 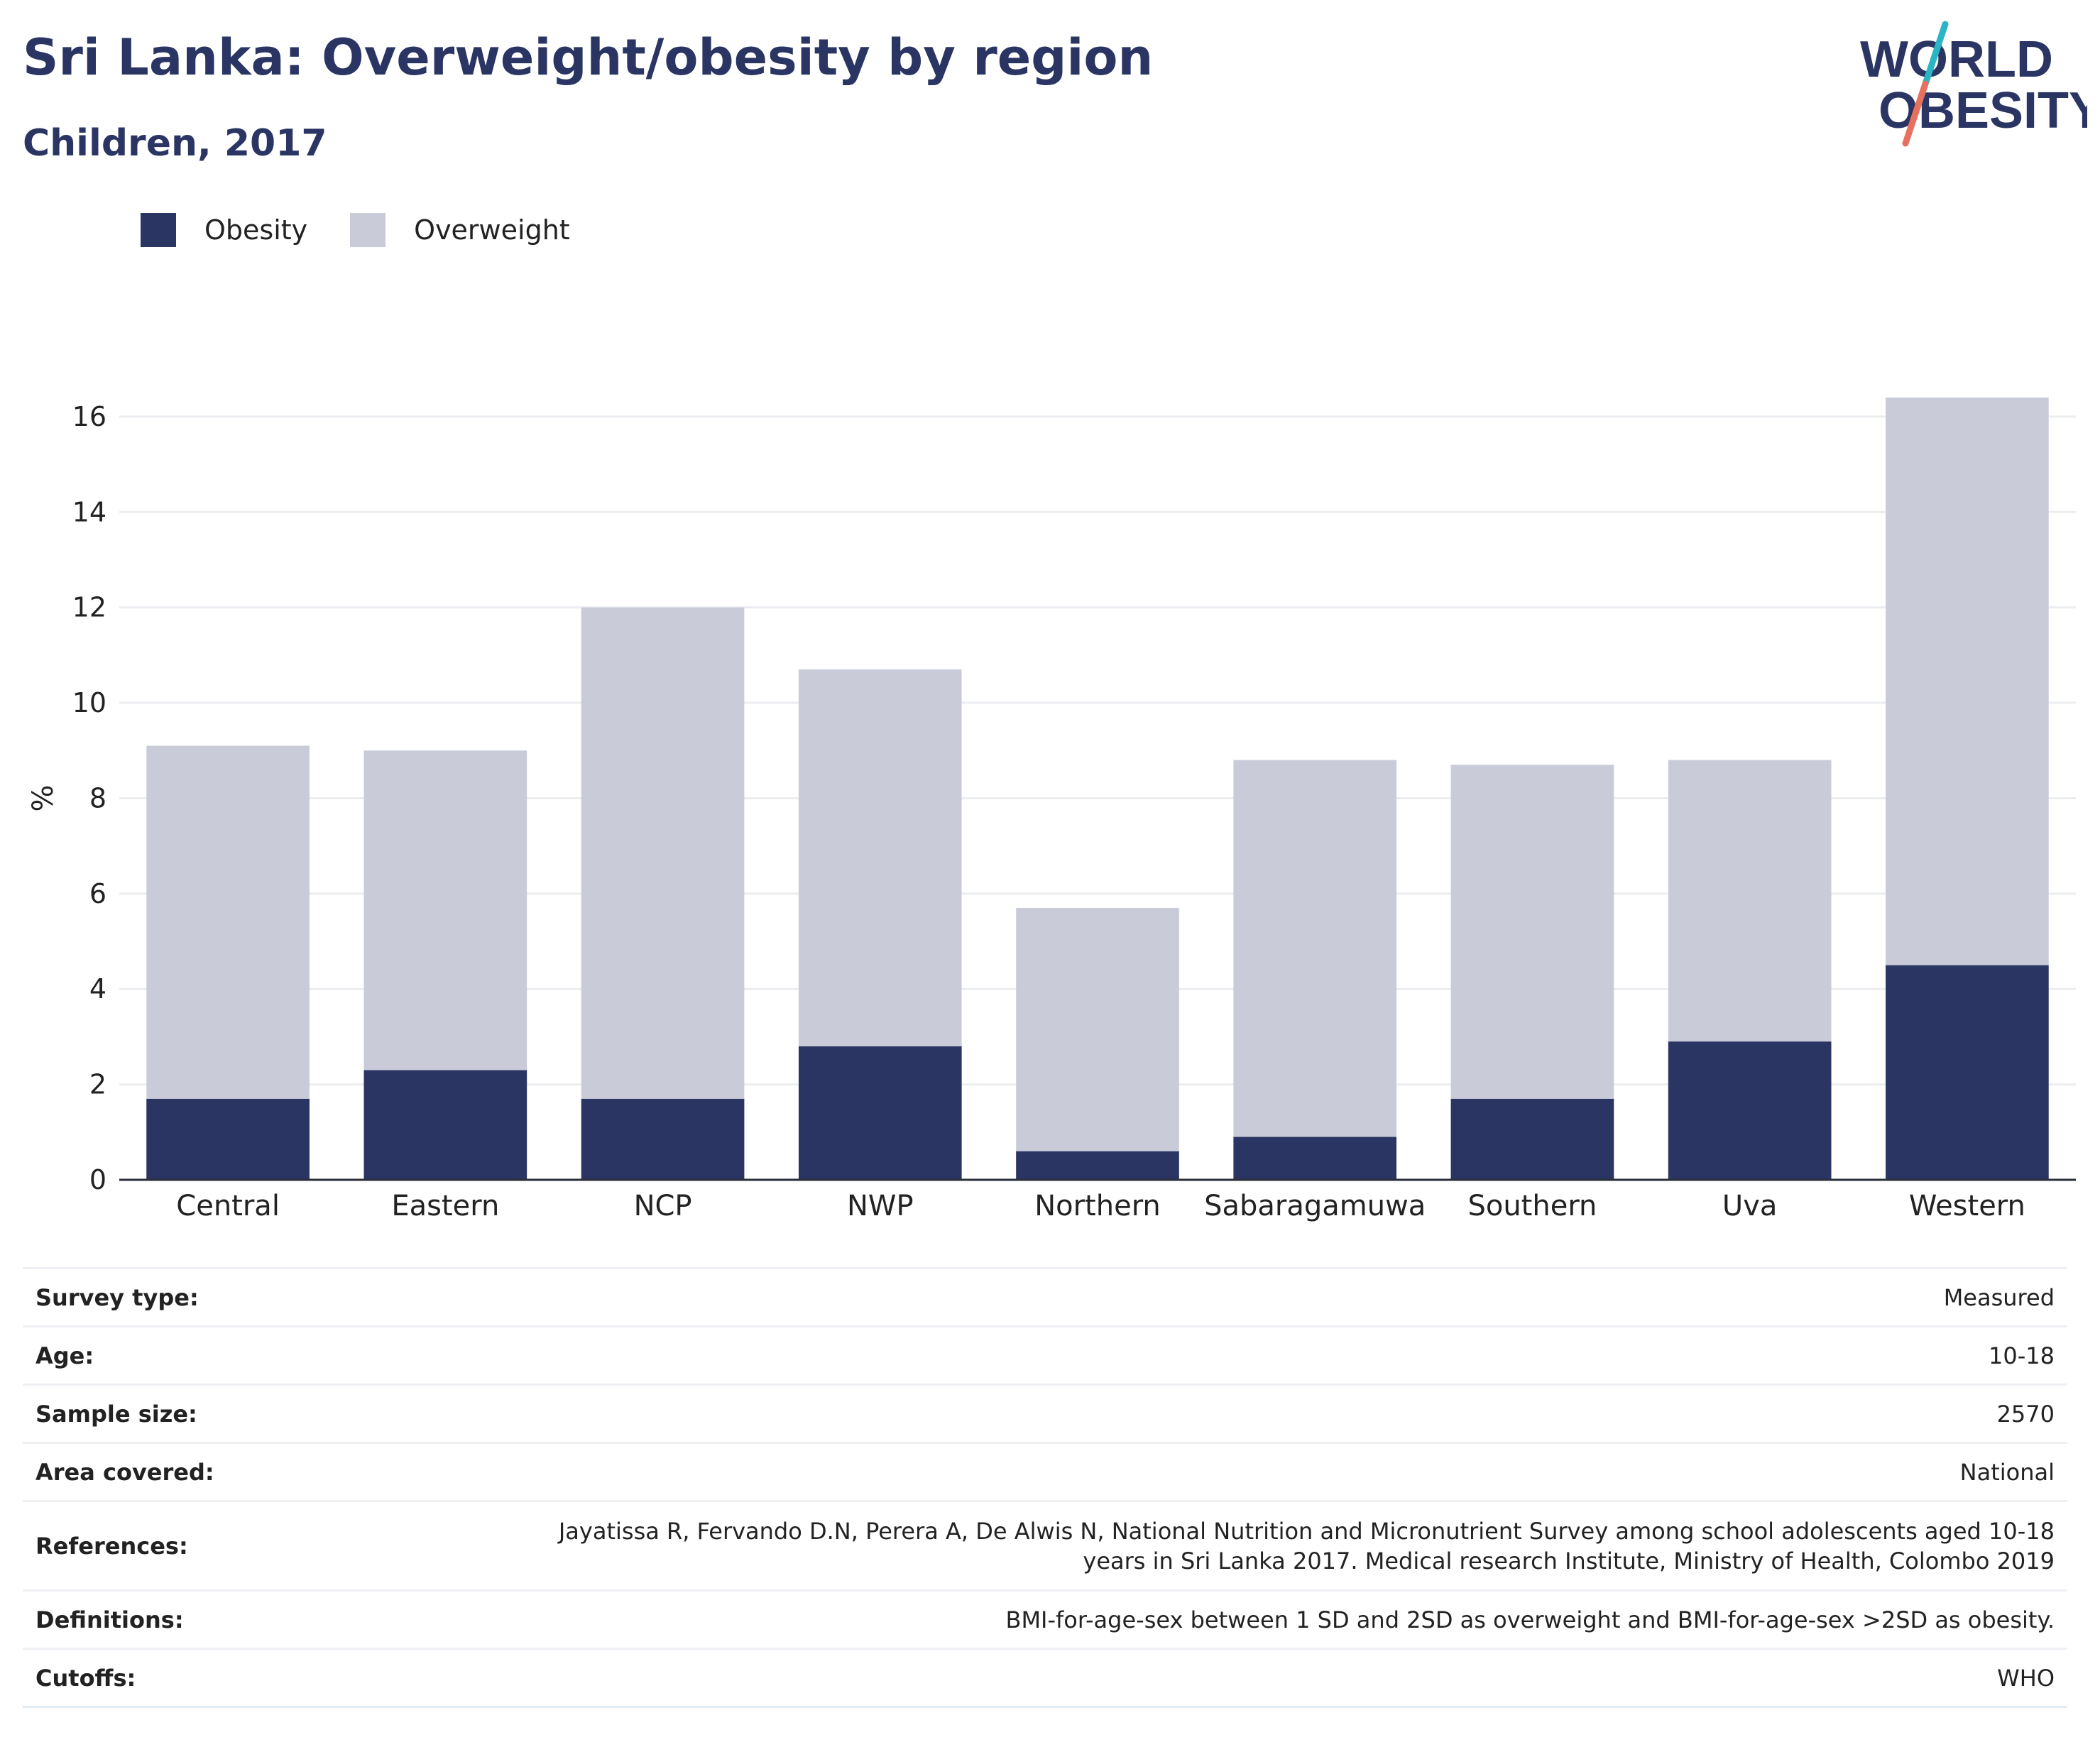 I want to click on info-row-survey-type: Survey type: Measured, so click(x=1045, y=1297).